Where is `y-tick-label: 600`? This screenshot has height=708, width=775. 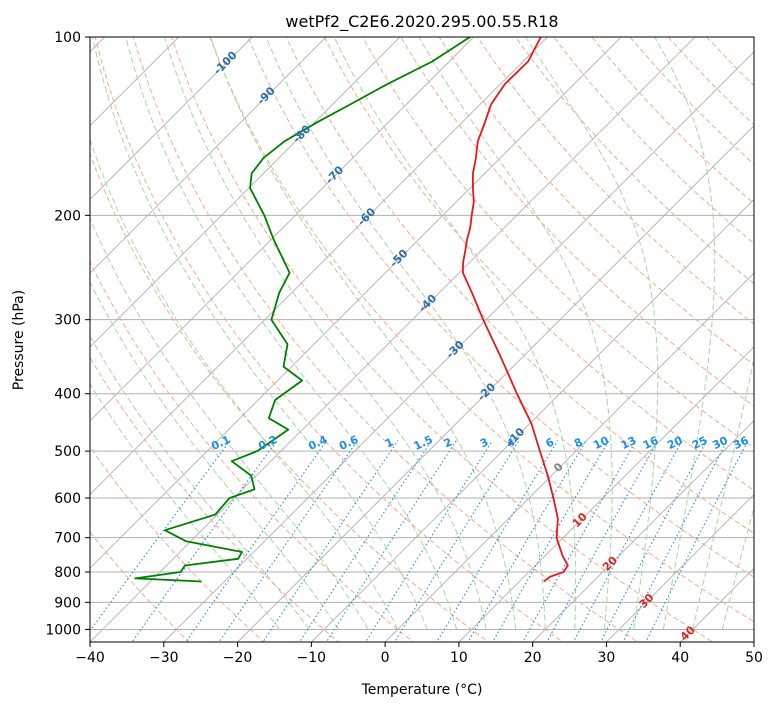 y-tick-label: 600 is located at coordinates (67, 499).